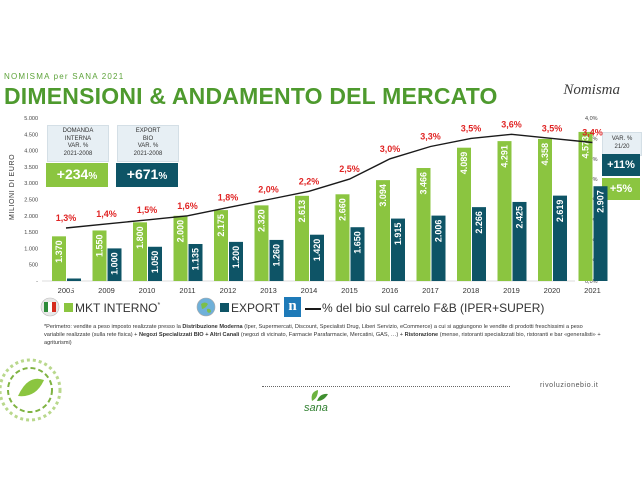  What do you see at coordinates (236, 257) in the screenshot?
I see `export-bar-label: 1.200` at bounding box center [236, 257].